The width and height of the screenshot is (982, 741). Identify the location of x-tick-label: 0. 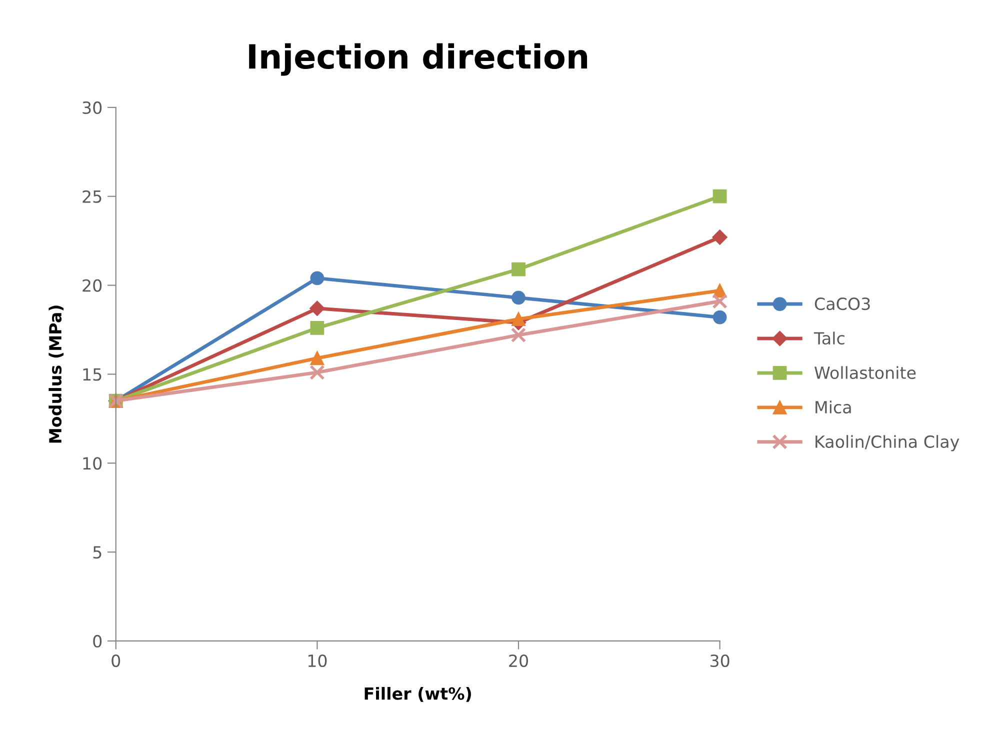
(116, 661).